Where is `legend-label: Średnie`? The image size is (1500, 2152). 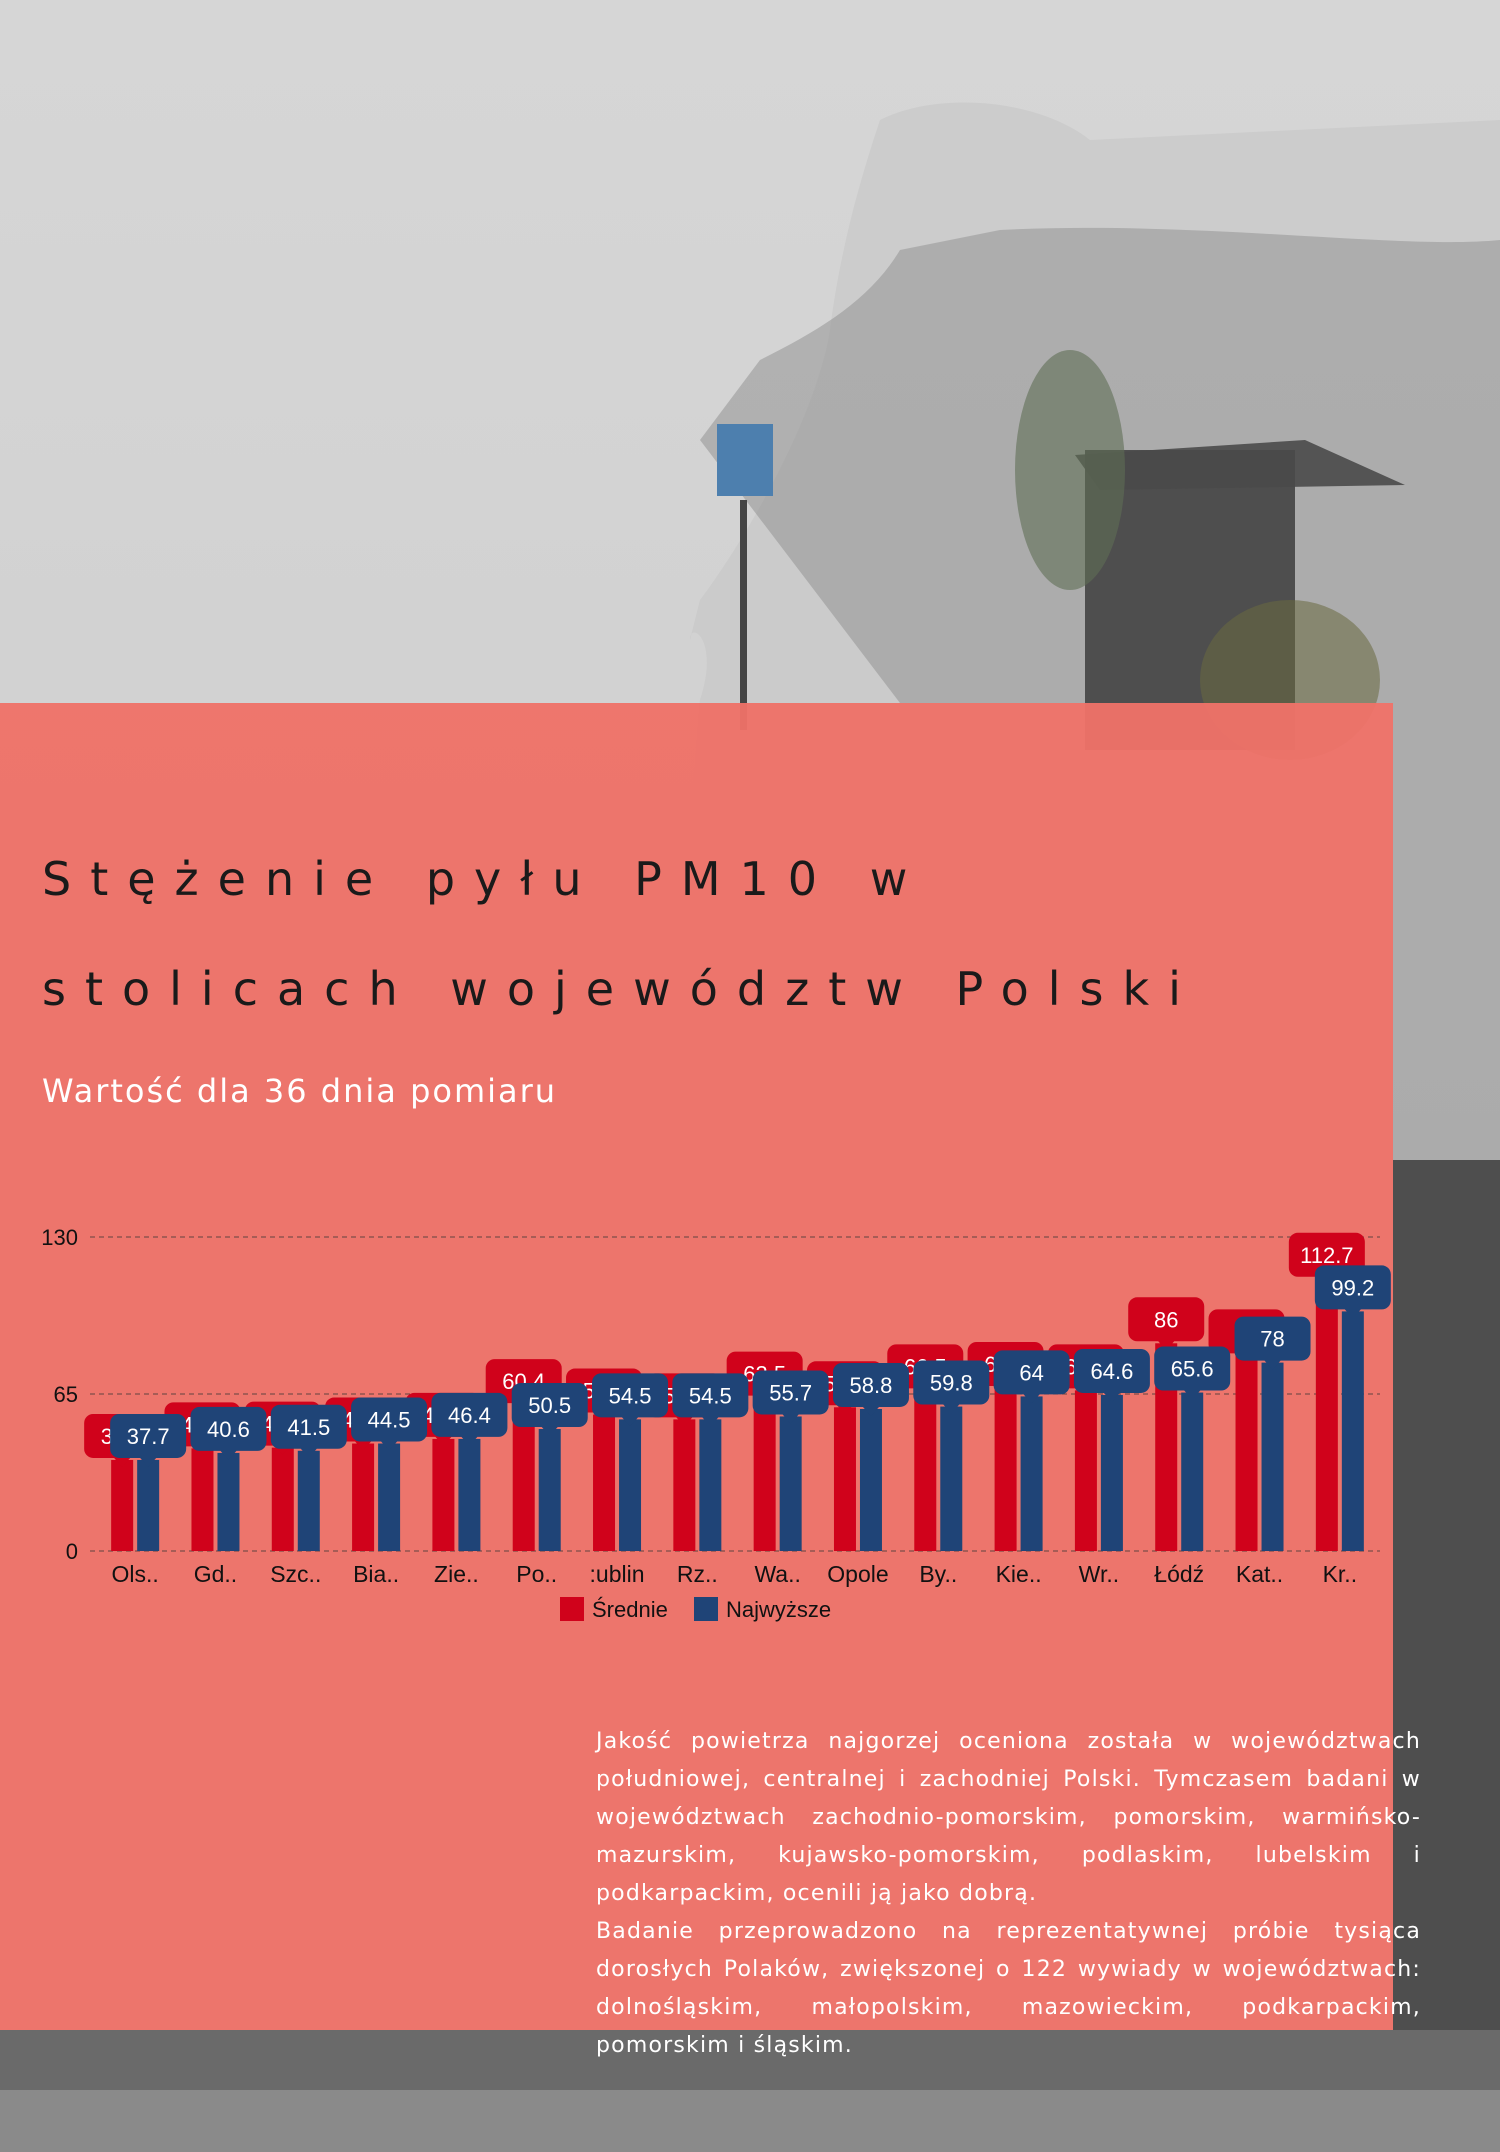 legend-label: Średnie is located at coordinates (630, 1609).